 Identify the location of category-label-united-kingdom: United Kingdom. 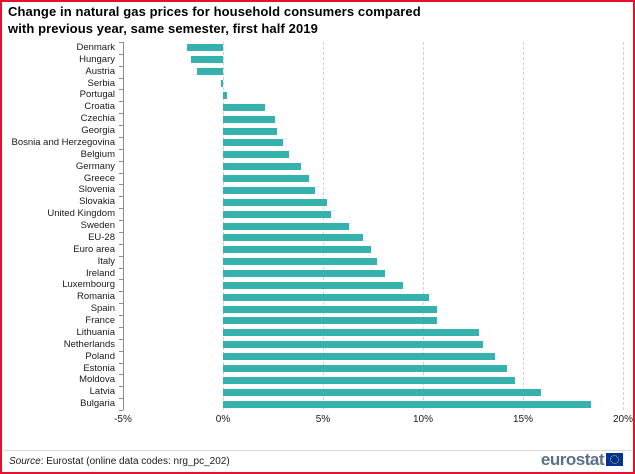
(81, 214).